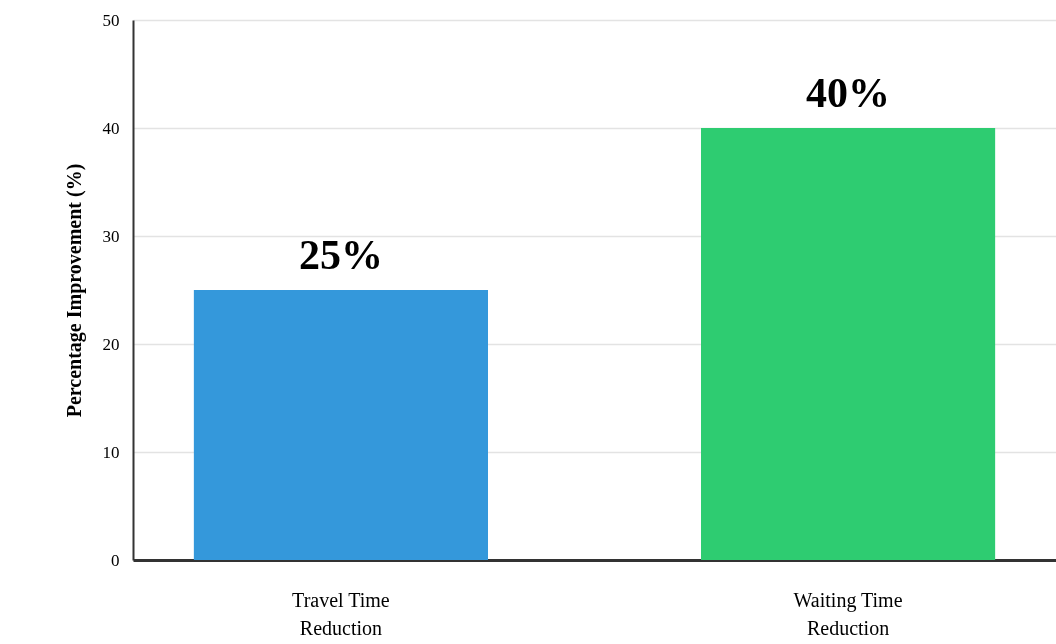 The height and width of the screenshot is (644, 1056). I want to click on y-tick-label: 40, so click(111, 128).